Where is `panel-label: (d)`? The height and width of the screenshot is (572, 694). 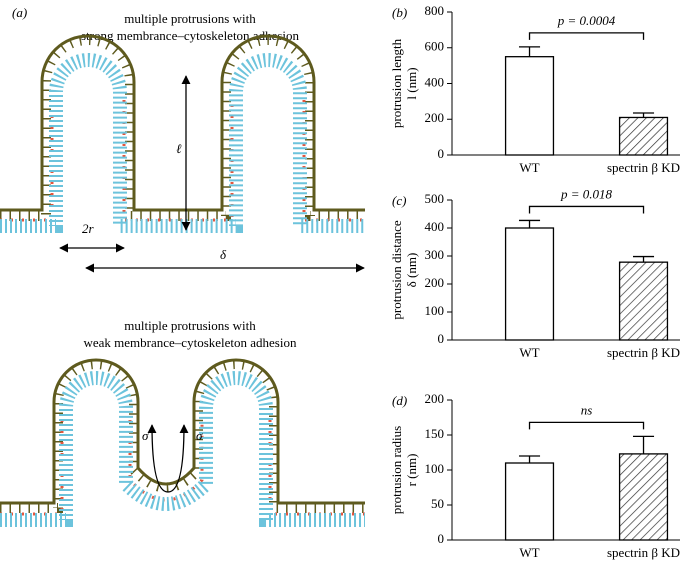
panel-label: (d) is located at coordinates (399, 400).